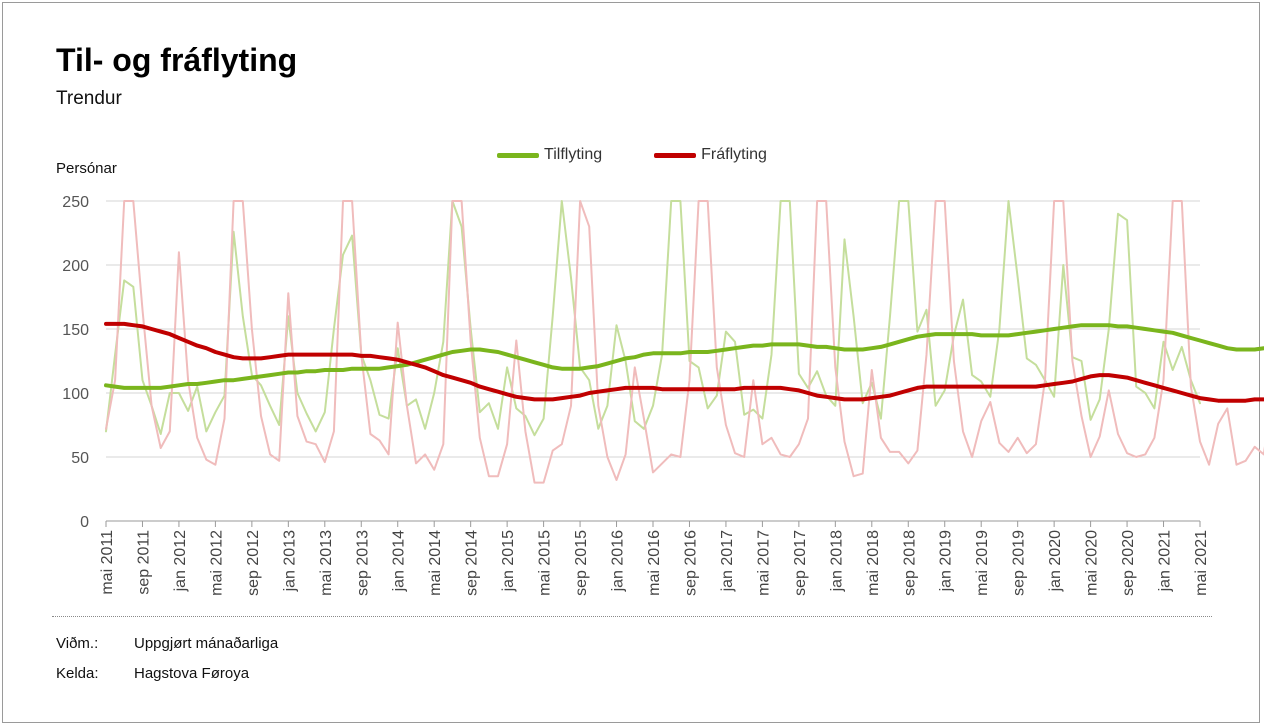 Image resolution: width=1264 pixels, height=727 pixels. I want to click on x-tick-label: jan 2012, so click(180, 561).